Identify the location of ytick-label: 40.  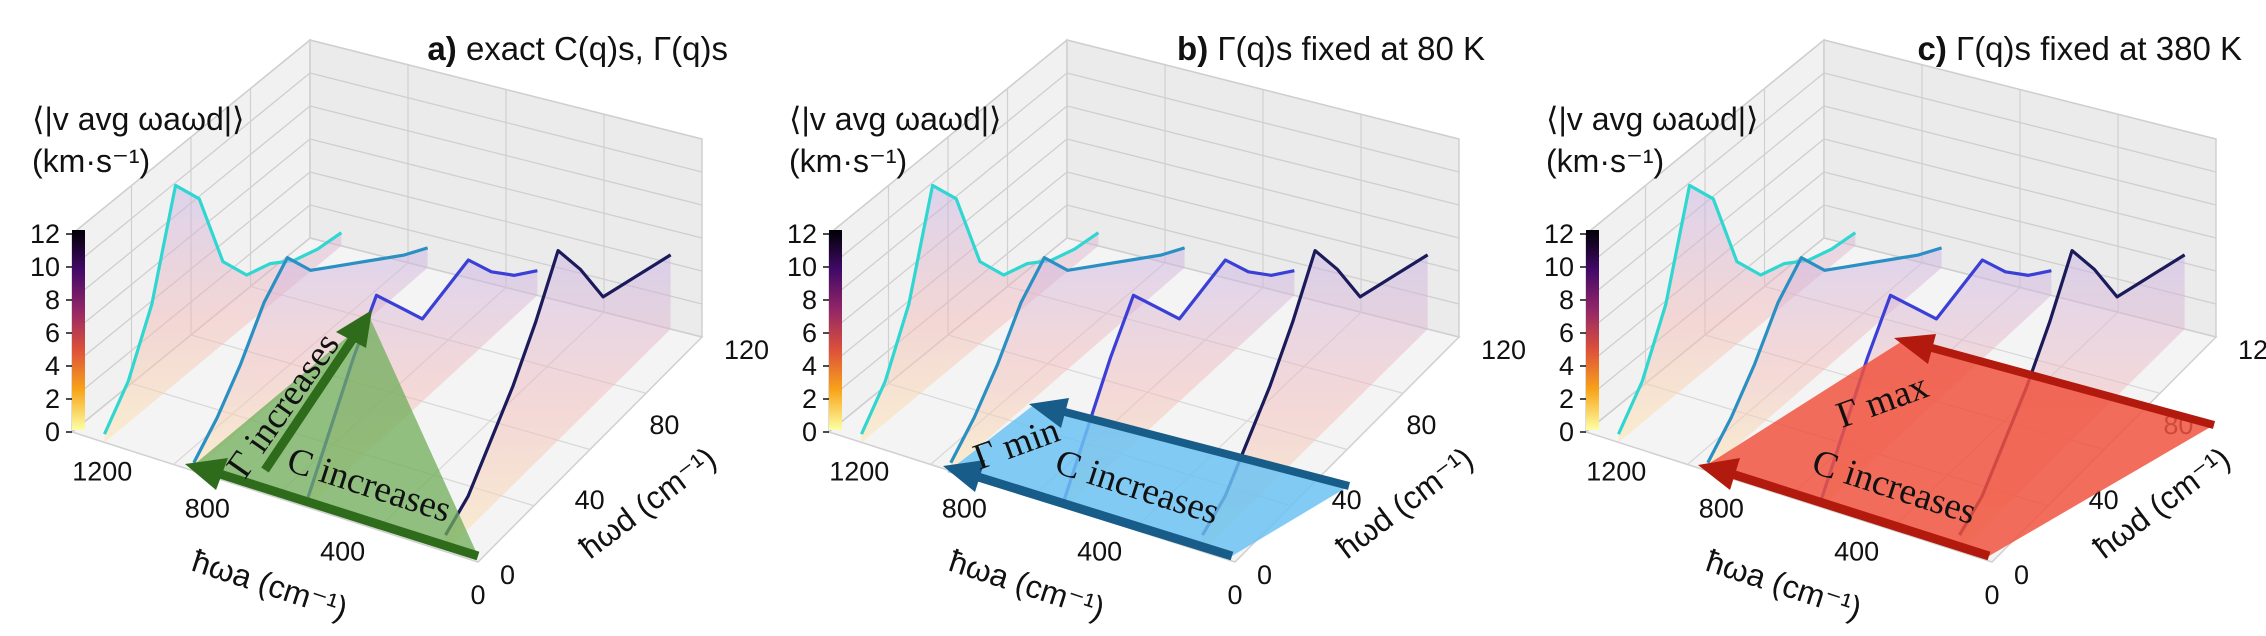
(590, 500).